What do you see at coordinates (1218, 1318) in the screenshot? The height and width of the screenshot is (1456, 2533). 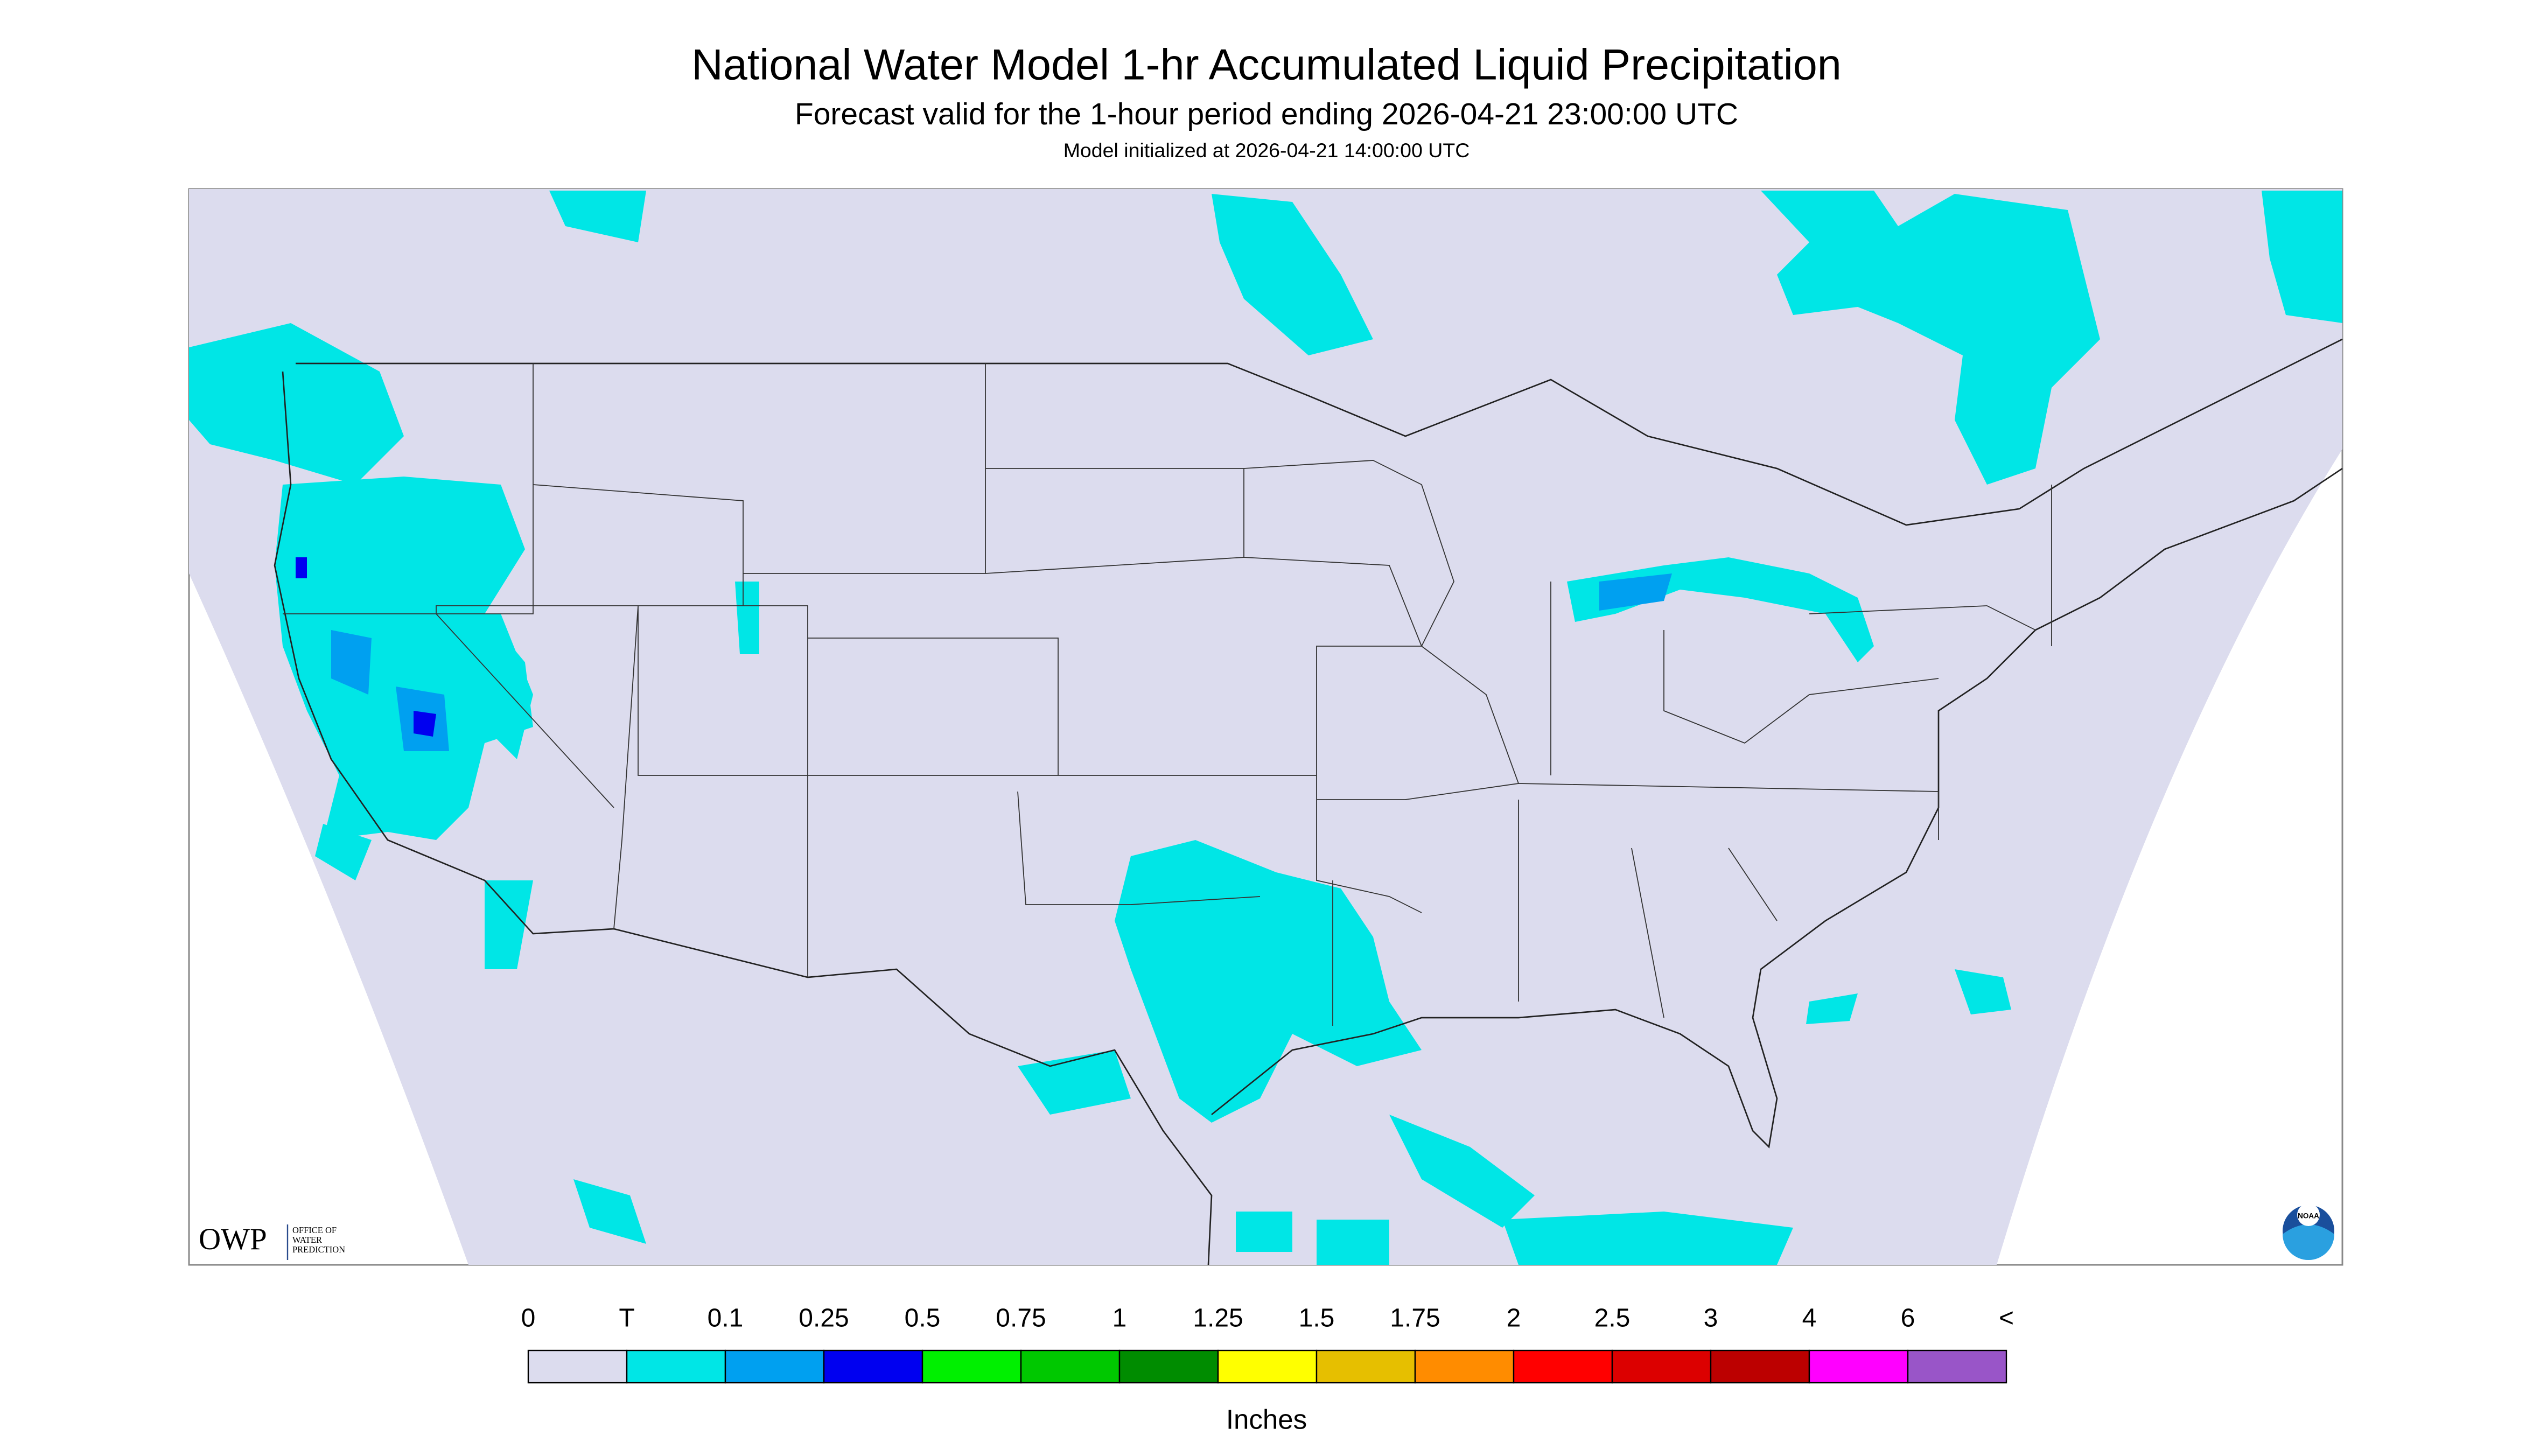 I see `legend-tick-label: 1.25` at bounding box center [1218, 1318].